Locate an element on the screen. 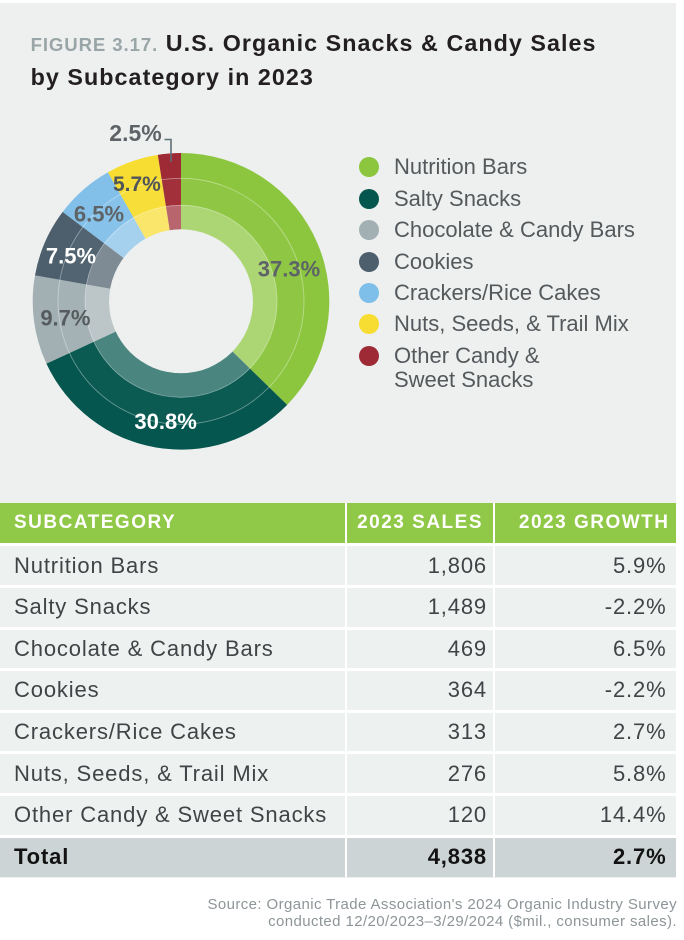 This screenshot has height=940, width=684. svg-text: 7.5% is located at coordinates (71, 256).